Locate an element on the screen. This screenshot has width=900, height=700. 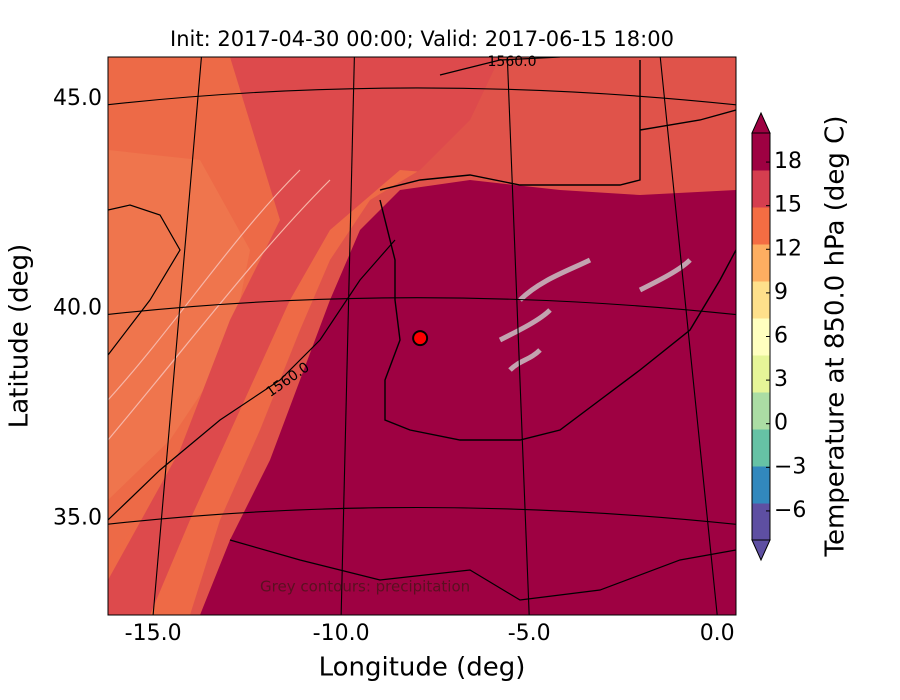
colorbar-tick-label: 9 is located at coordinates (781, 292).